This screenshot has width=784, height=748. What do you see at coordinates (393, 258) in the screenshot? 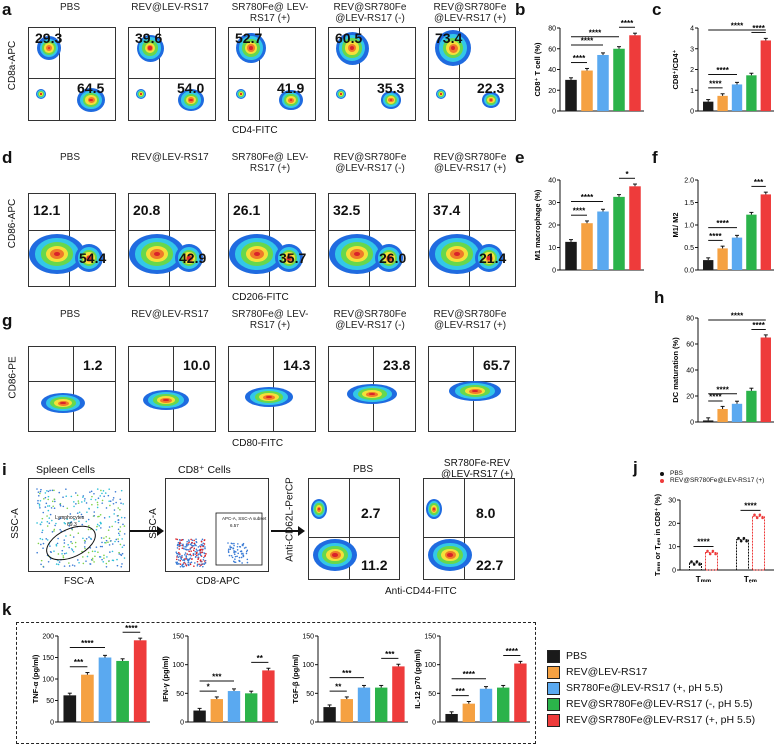
I see `row-d-lower-value-3: 26.0` at bounding box center [393, 258].